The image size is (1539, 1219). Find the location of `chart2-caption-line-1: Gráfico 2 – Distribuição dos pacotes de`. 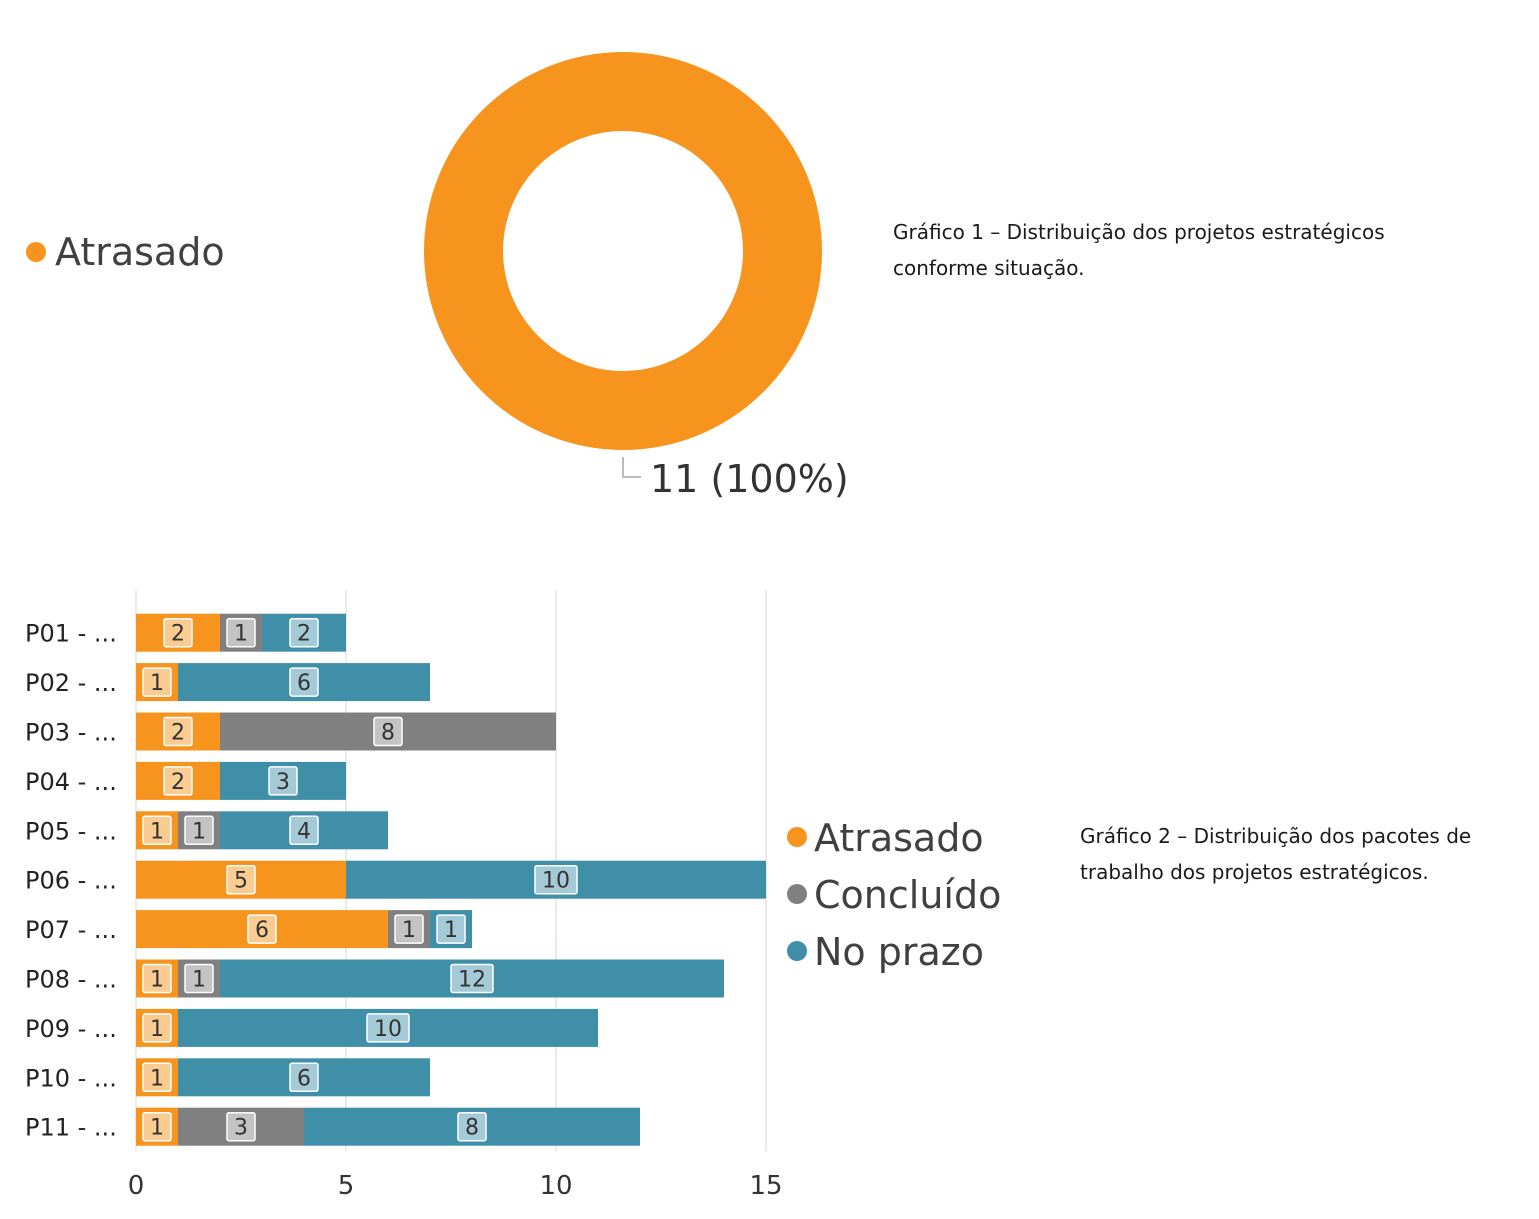

chart2-caption-line-1: Gráfico 2 – Distribuição dos pacotes de is located at coordinates (1276, 836).